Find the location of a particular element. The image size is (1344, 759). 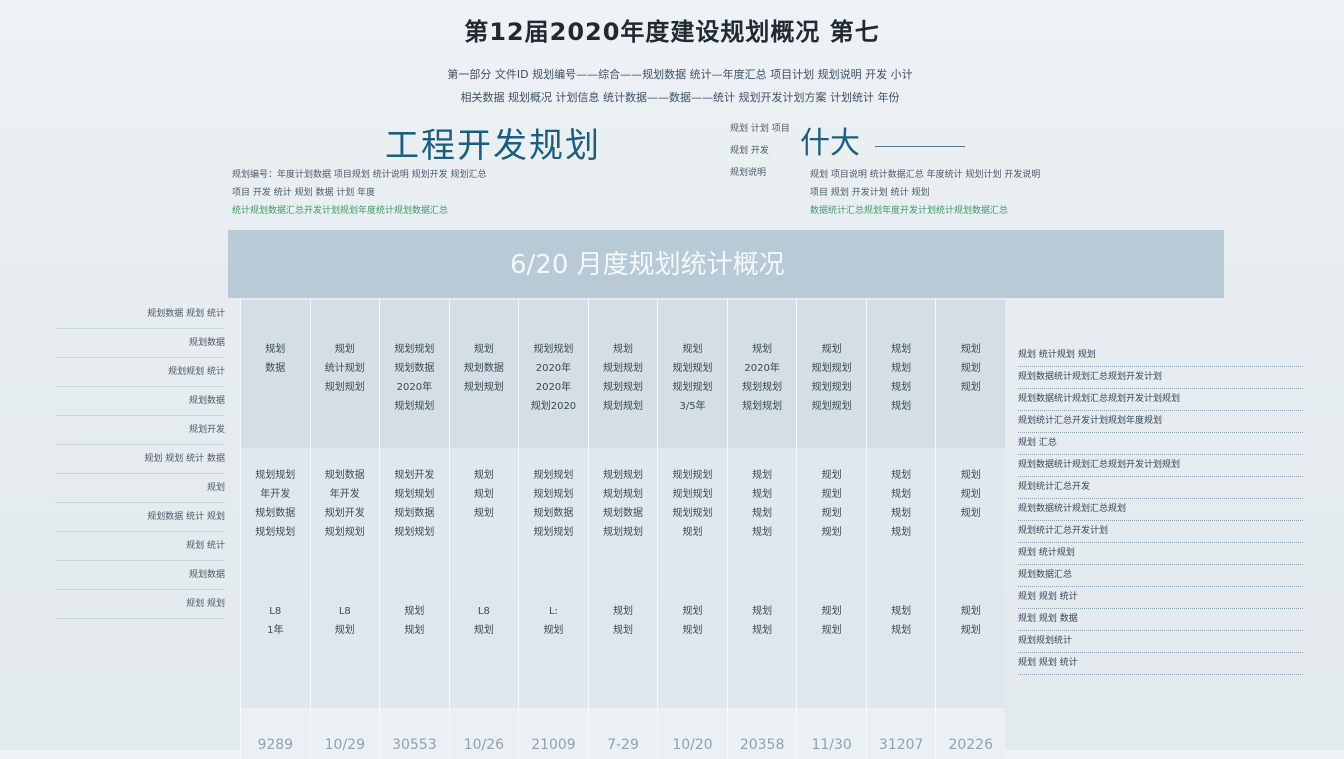

left-label: 规划 规划 is located at coordinates (140, 604).